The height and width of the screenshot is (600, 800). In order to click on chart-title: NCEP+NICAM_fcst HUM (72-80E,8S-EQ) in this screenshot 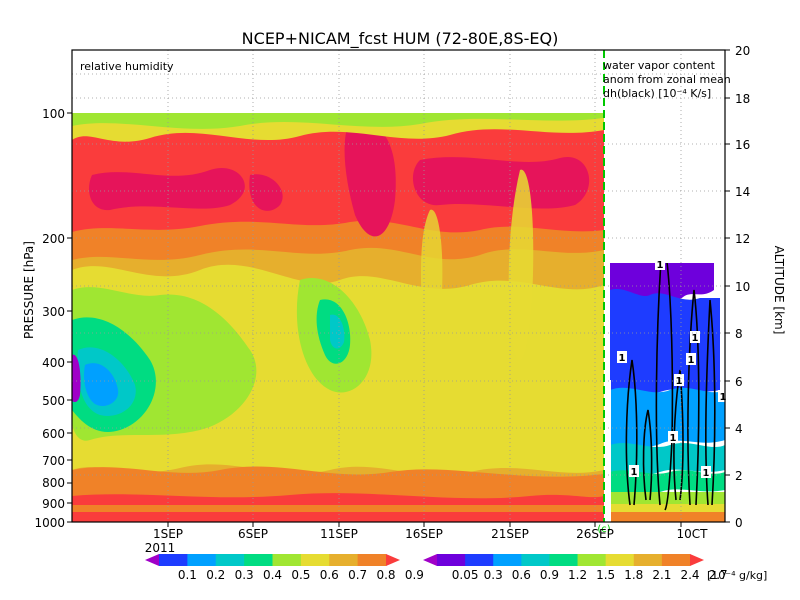, I will do `click(400, 39)`.